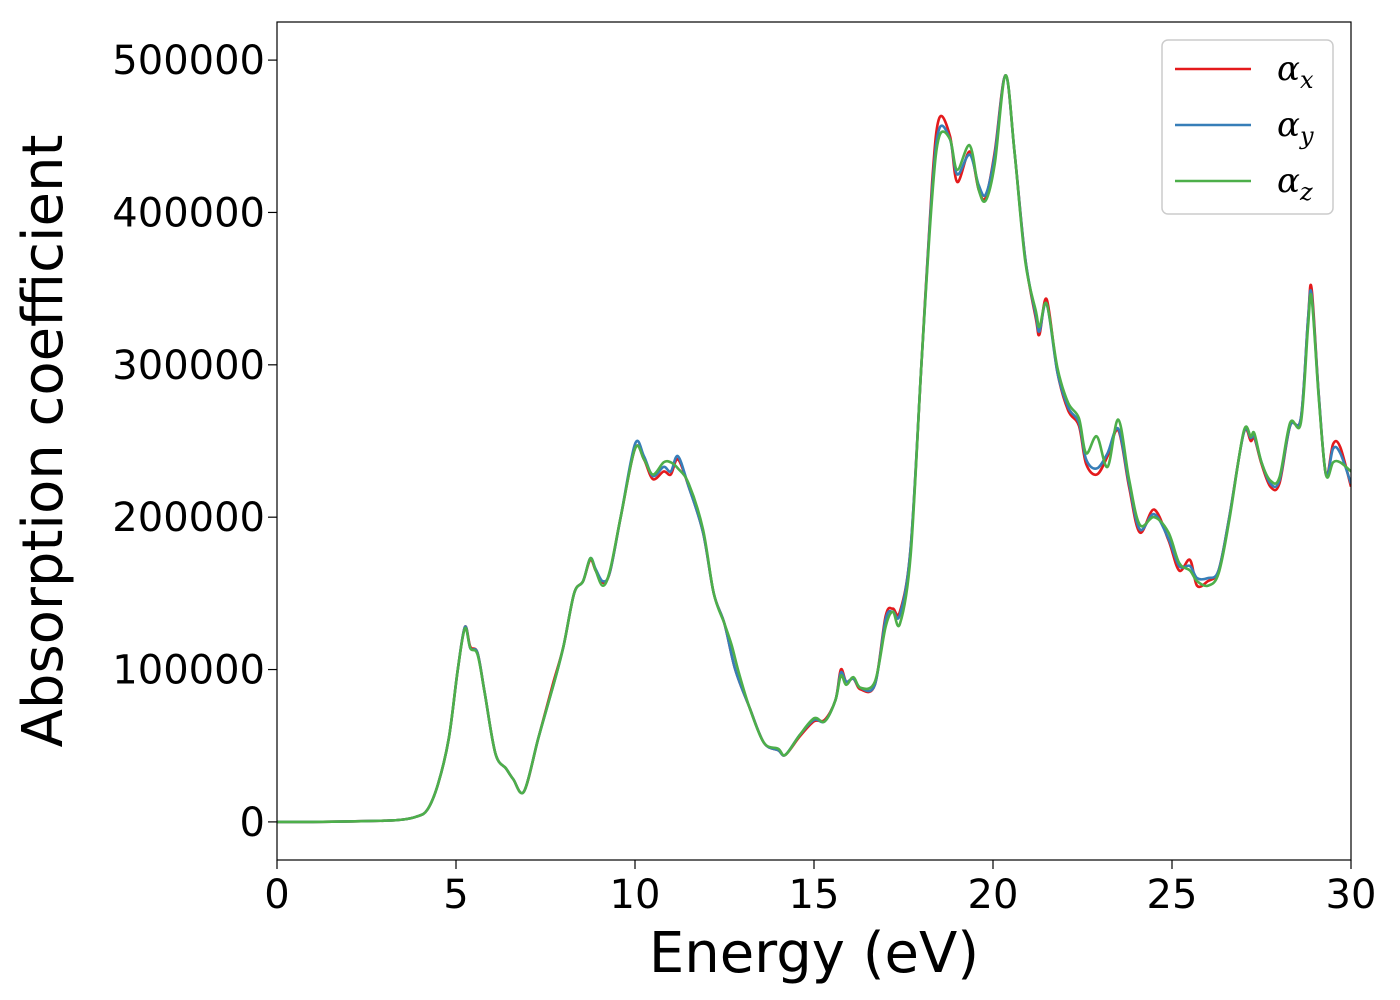 The height and width of the screenshot is (1000, 1400). I want to click on y-tick-label: 100000, so click(188, 671).